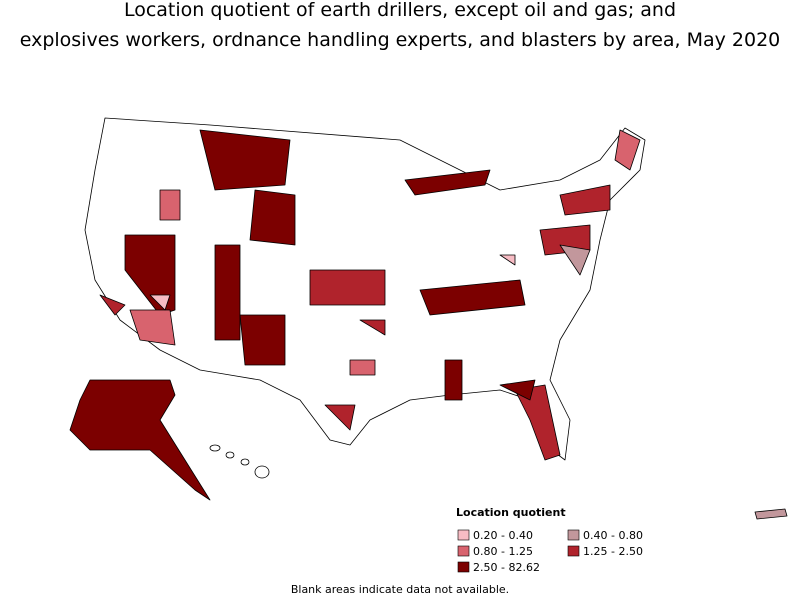 The height and width of the screenshot is (600, 800). What do you see at coordinates (613, 551) in the screenshot?
I see `legend-label: 1.25 - 2.50` at bounding box center [613, 551].